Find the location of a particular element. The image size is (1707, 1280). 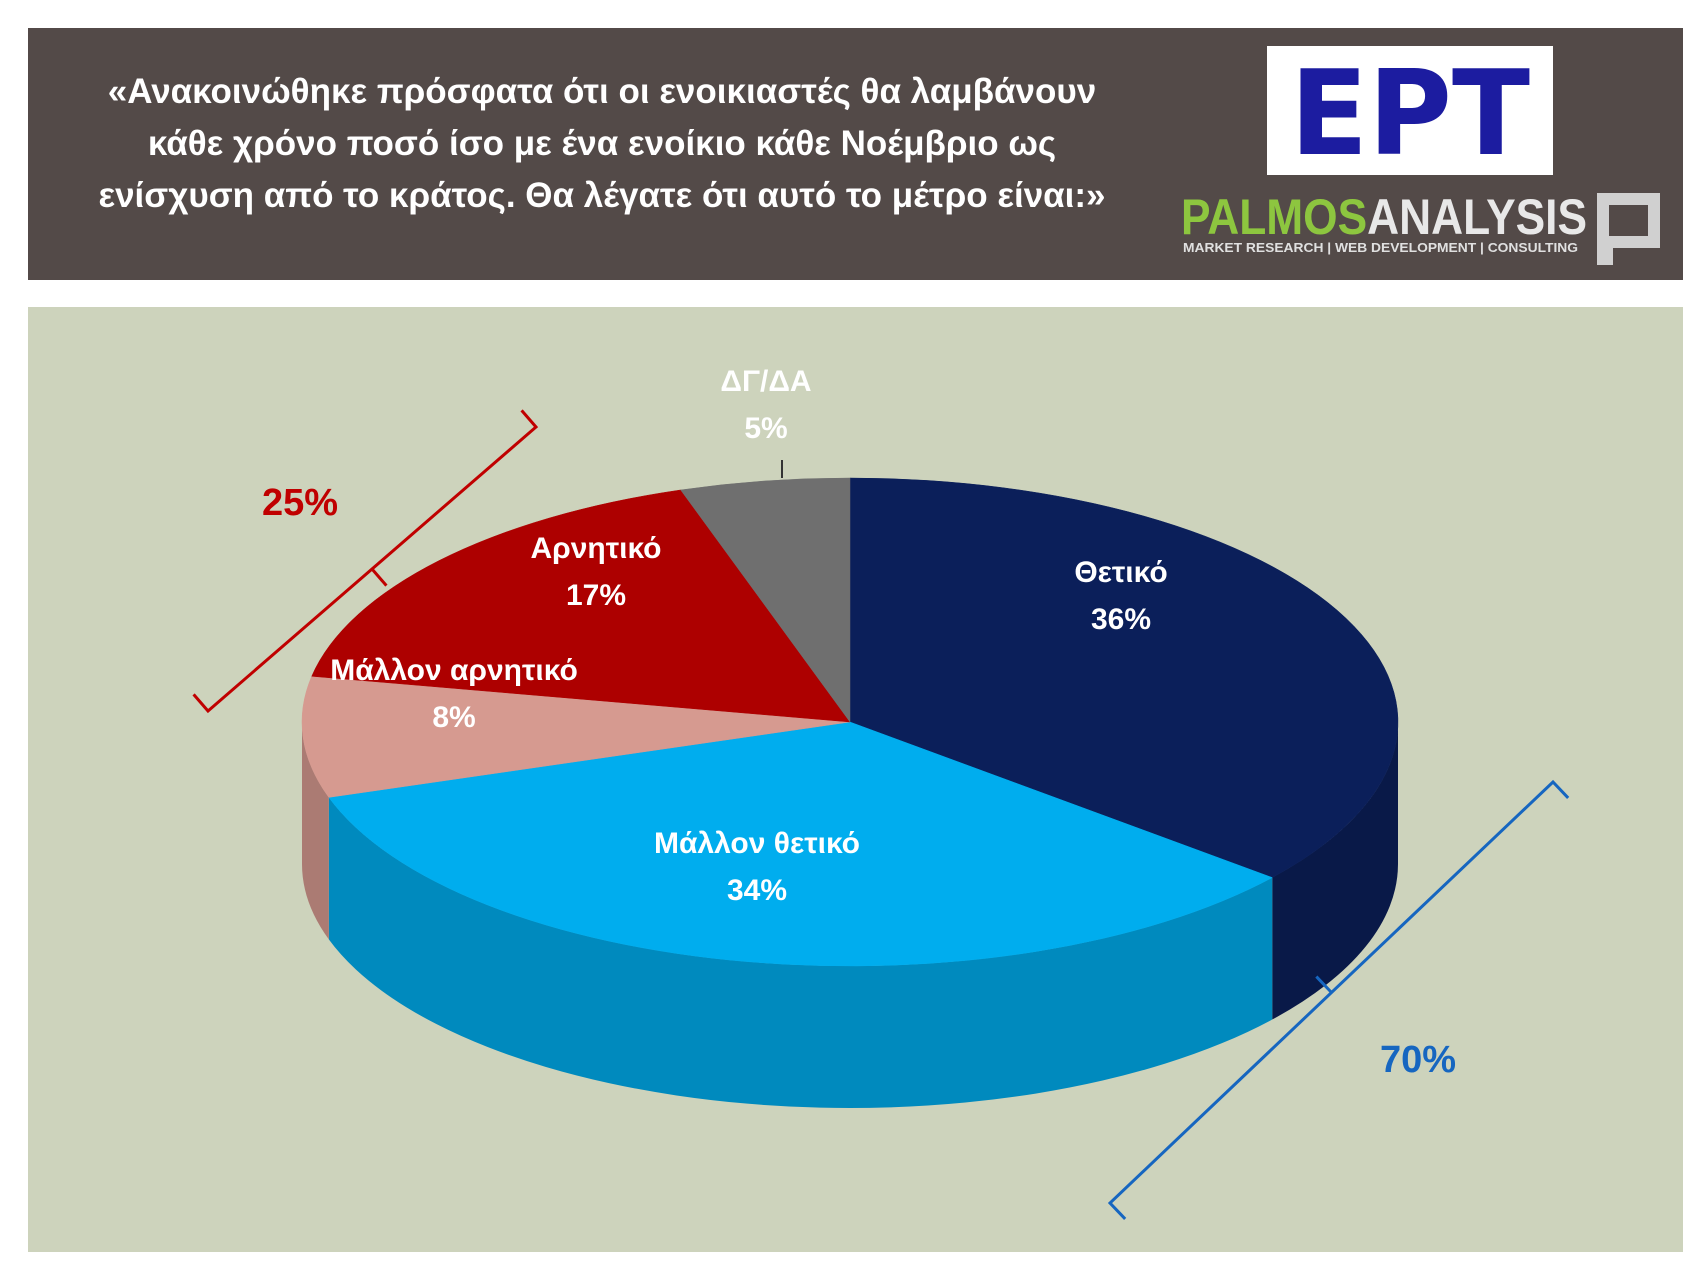

ert-logo: ΕΡΤ is located at coordinates (1410, 113).